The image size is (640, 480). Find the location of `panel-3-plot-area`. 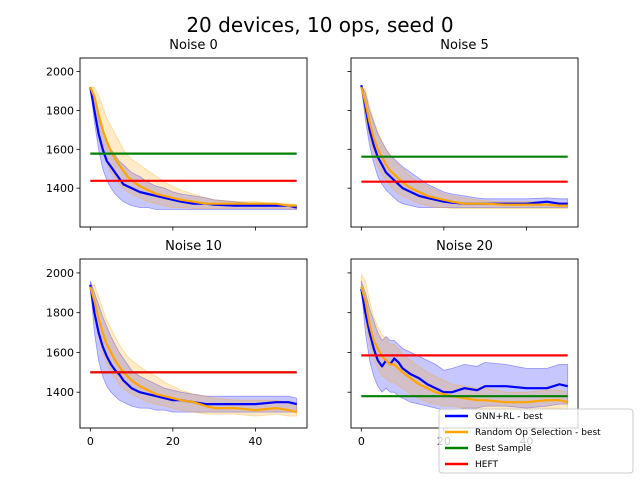

panel-3-plot-area is located at coordinates (193, 348).